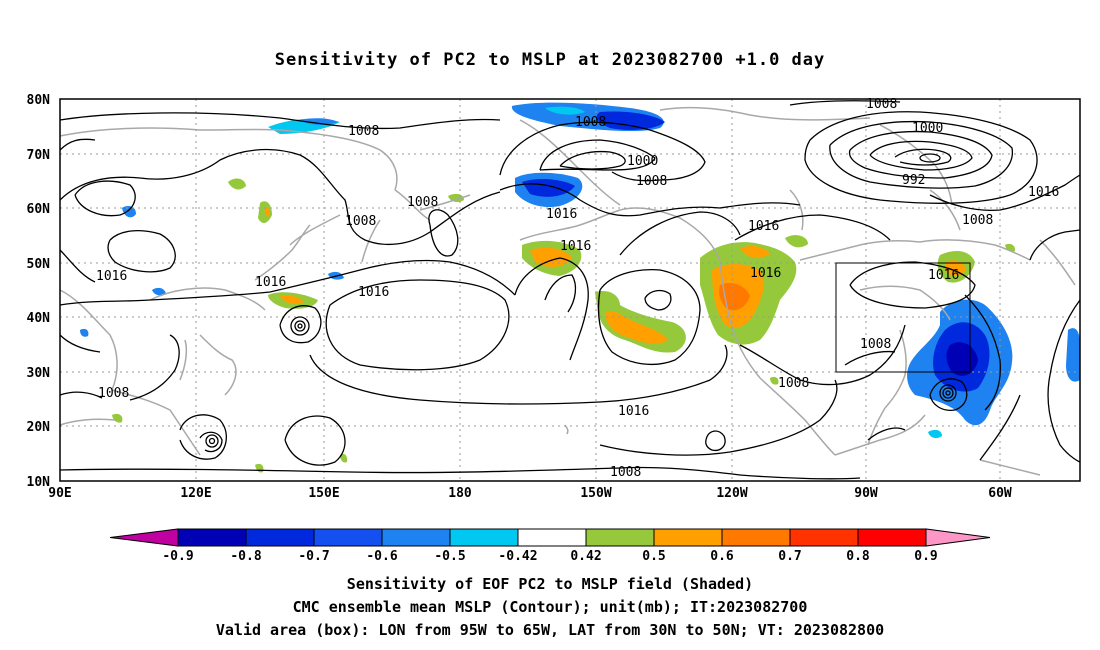 The image size is (1100, 650). Describe the element at coordinates (313, 556) in the screenshot. I see `colorbar-tick-label: -0.7` at that location.